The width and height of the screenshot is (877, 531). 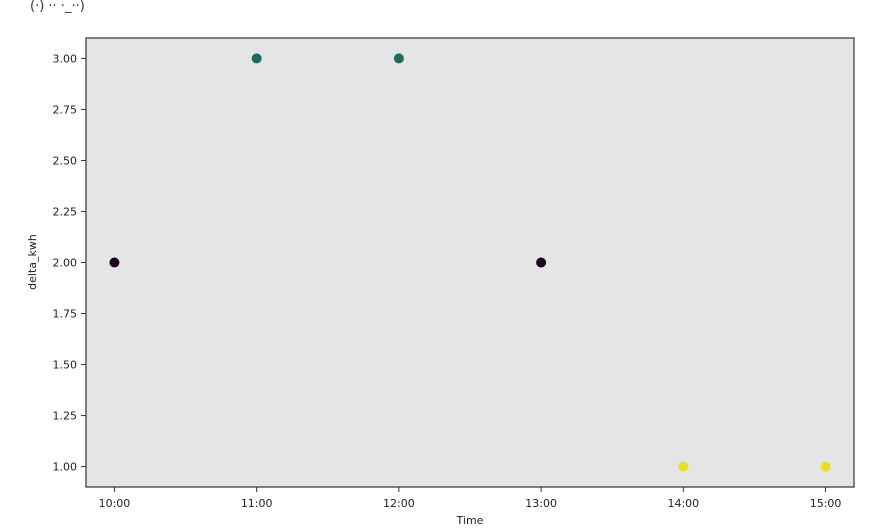 I want to click on y-tick-label: 2.00, so click(x=65, y=263).